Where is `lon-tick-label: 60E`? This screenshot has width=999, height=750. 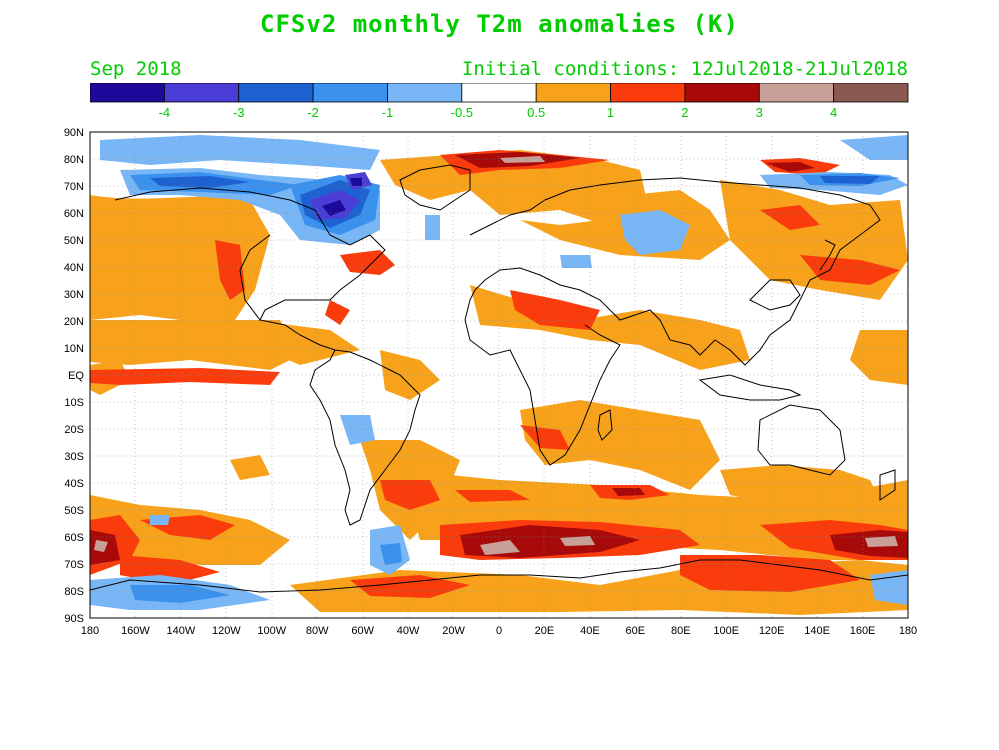 lon-tick-label: 60E is located at coordinates (636, 631).